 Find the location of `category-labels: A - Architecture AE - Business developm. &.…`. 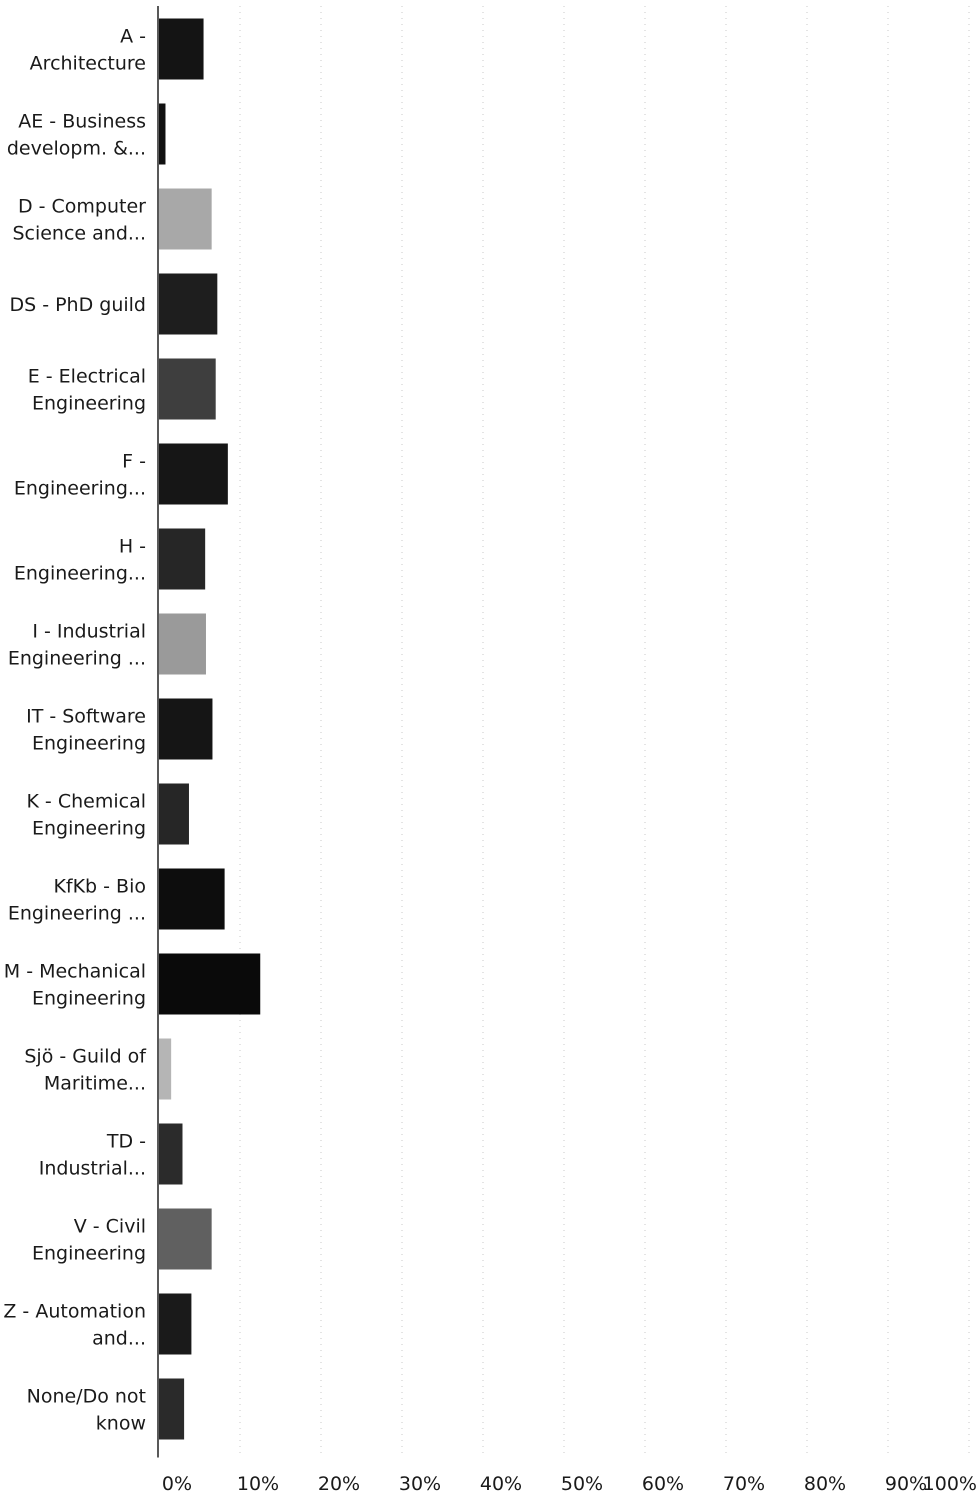

category-labels: A - Architecture AE - Business developm. &.… is located at coordinates (75, 730).